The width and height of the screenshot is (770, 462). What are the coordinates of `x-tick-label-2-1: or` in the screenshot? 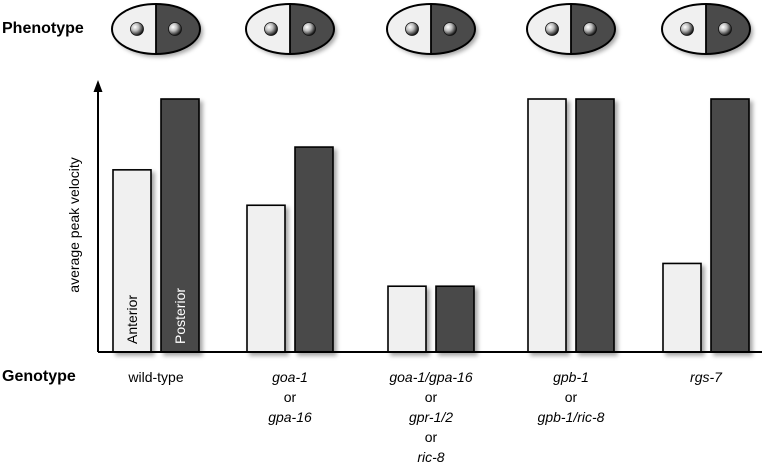 It's located at (431, 397).